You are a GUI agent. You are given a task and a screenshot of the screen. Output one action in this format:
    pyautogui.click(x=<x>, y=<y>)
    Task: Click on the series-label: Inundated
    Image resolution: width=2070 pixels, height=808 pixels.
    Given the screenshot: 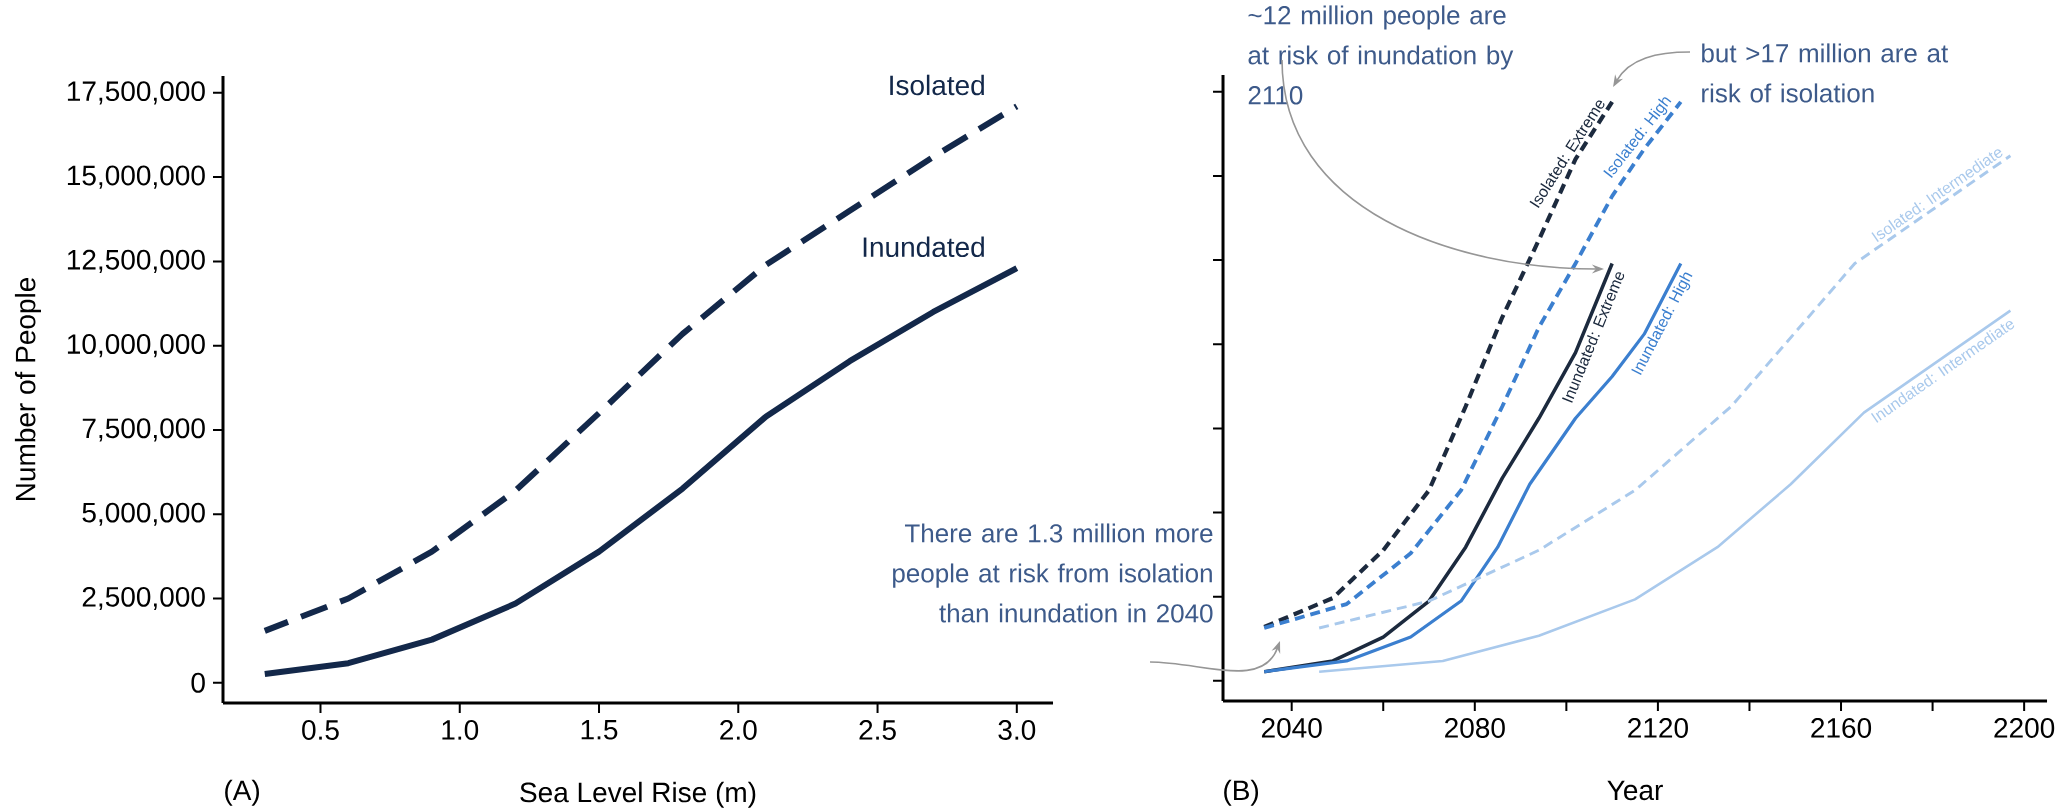 What is the action you would take?
    pyautogui.click(x=923, y=247)
    